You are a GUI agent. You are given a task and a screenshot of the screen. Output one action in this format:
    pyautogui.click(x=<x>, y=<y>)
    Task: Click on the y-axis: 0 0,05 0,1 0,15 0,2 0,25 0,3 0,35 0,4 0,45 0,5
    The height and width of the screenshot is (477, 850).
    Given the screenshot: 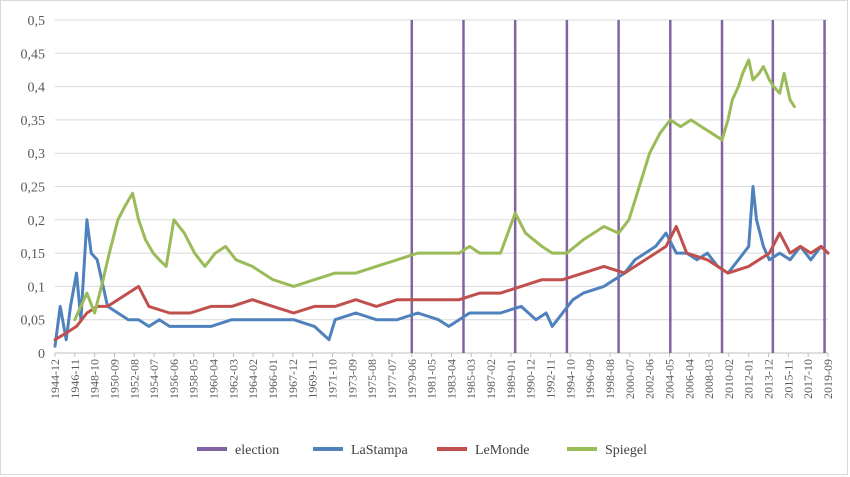 What is the action you would take?
    pyautogui.click(x=33, y=188)
    